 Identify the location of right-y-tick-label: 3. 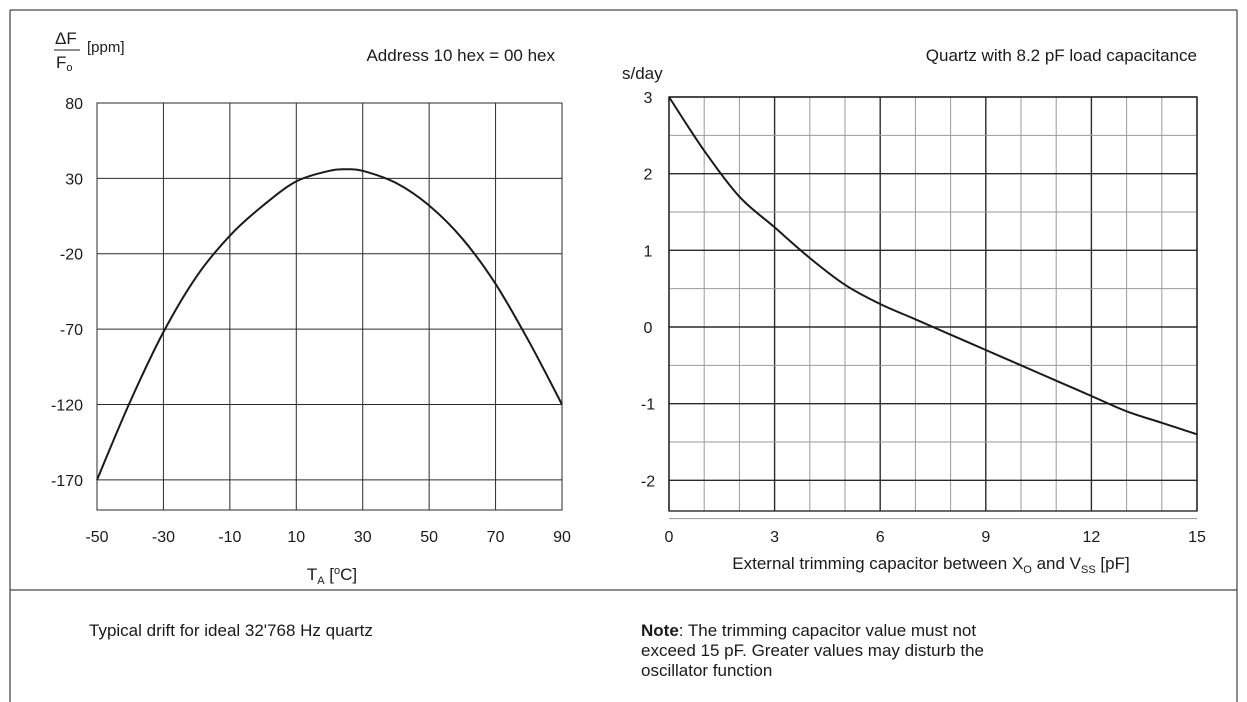
(648, 98).